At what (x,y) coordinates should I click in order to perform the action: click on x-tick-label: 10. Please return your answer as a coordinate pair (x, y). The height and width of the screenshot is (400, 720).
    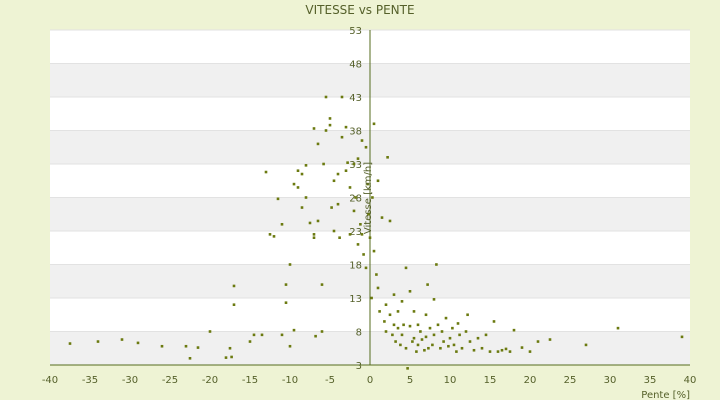
    Looking at the image, I should click on (450, 380).